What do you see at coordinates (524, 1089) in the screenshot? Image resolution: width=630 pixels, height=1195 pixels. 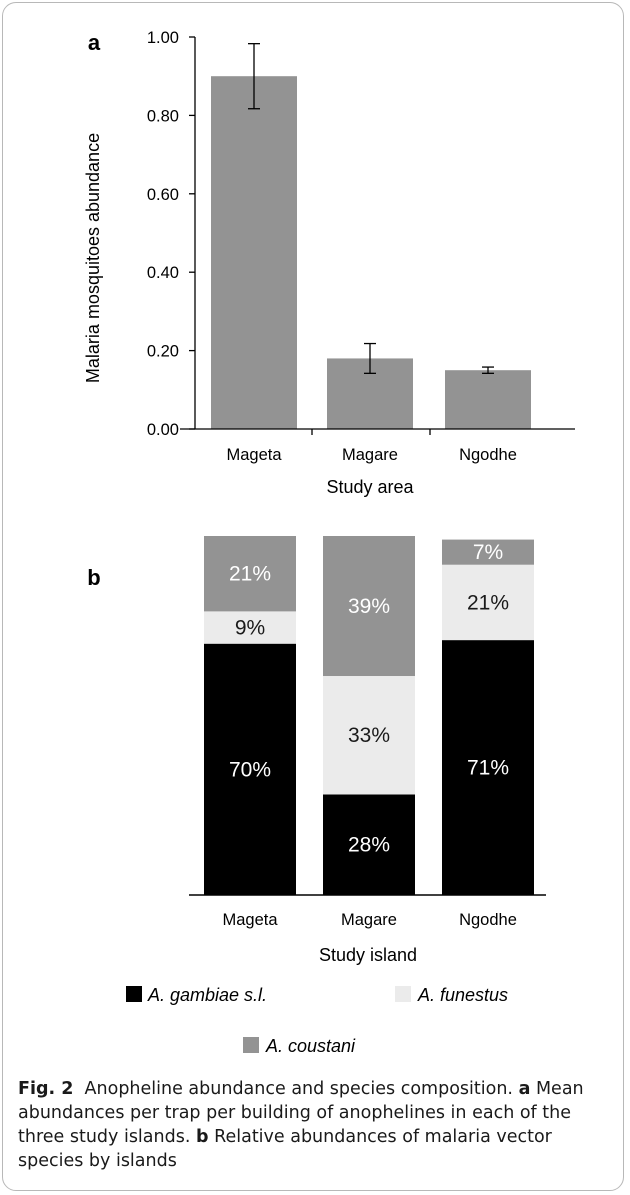 I see `caption-panel-a-label: a` at bounding box center [524, 1089].